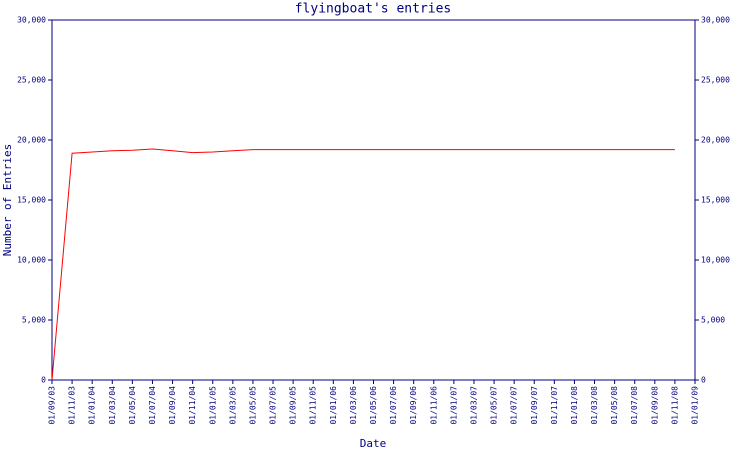 This screenshot has width=750, height=450. What do you see at coordinates (293, 405) in the screenshot?
I see `x-tick-label: 01/09/05` at bounding box center [293, 405].